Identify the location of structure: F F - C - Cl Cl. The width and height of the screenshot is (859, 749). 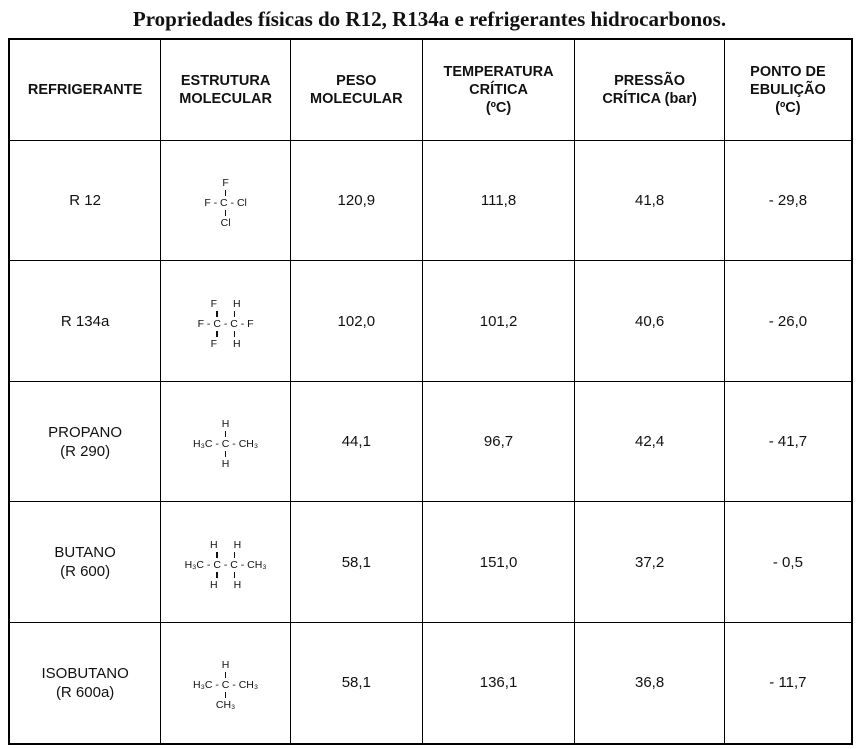
(225, 203).